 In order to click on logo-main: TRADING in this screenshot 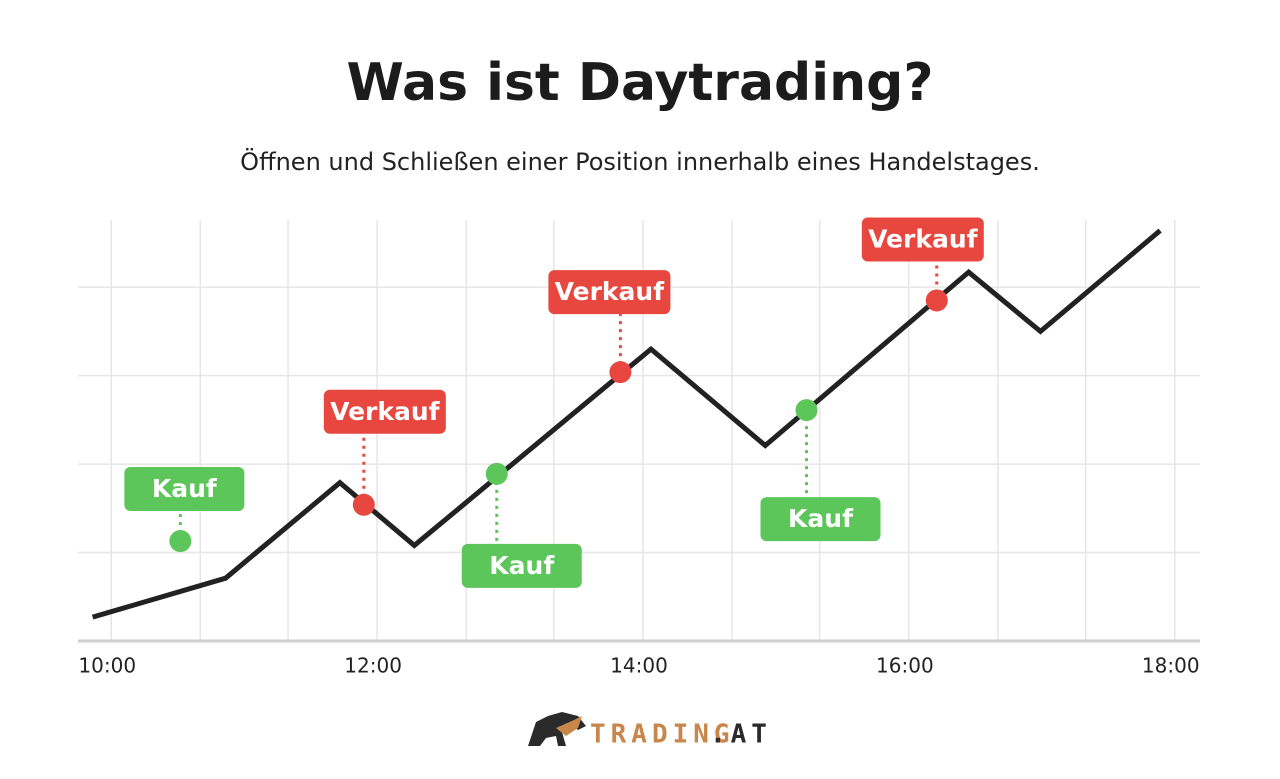, I will do `click(662, 735)`.